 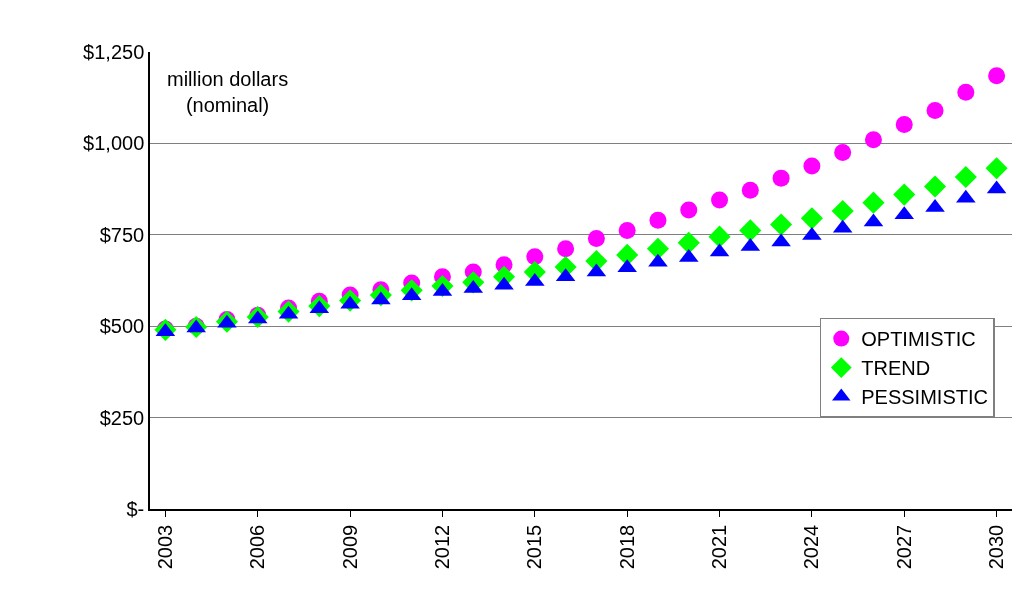 What do you see at coordinates (257, 547) in the screenshot?
I see `x-tick-label: 2006` at bounding box center [257, 547].